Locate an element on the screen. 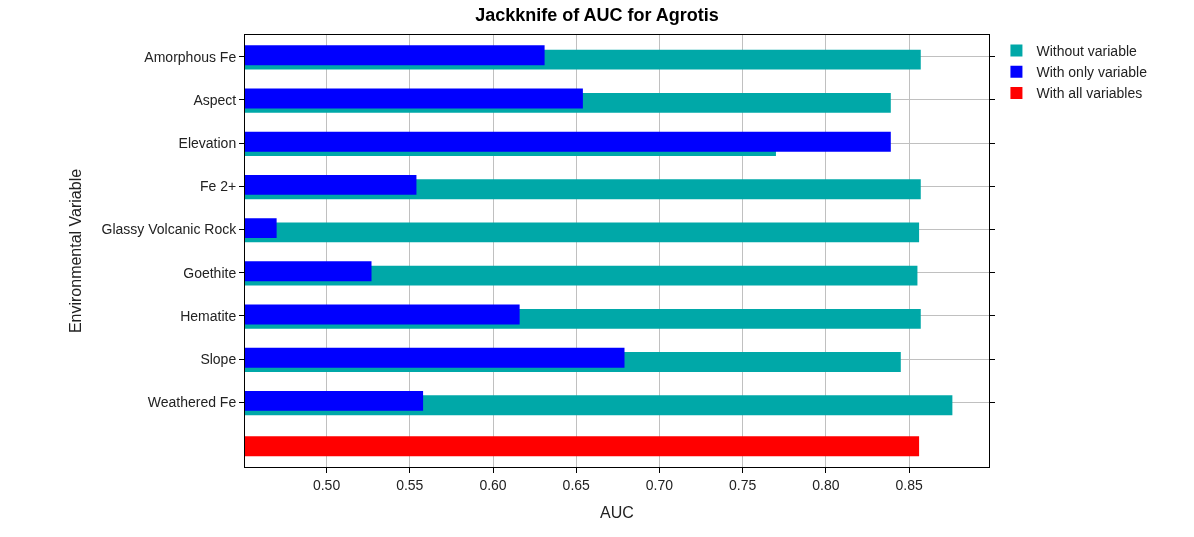 This screenshot has width=1194, height=537. y-tick-label: Fe 2+ is located at coordinates (218, 186).